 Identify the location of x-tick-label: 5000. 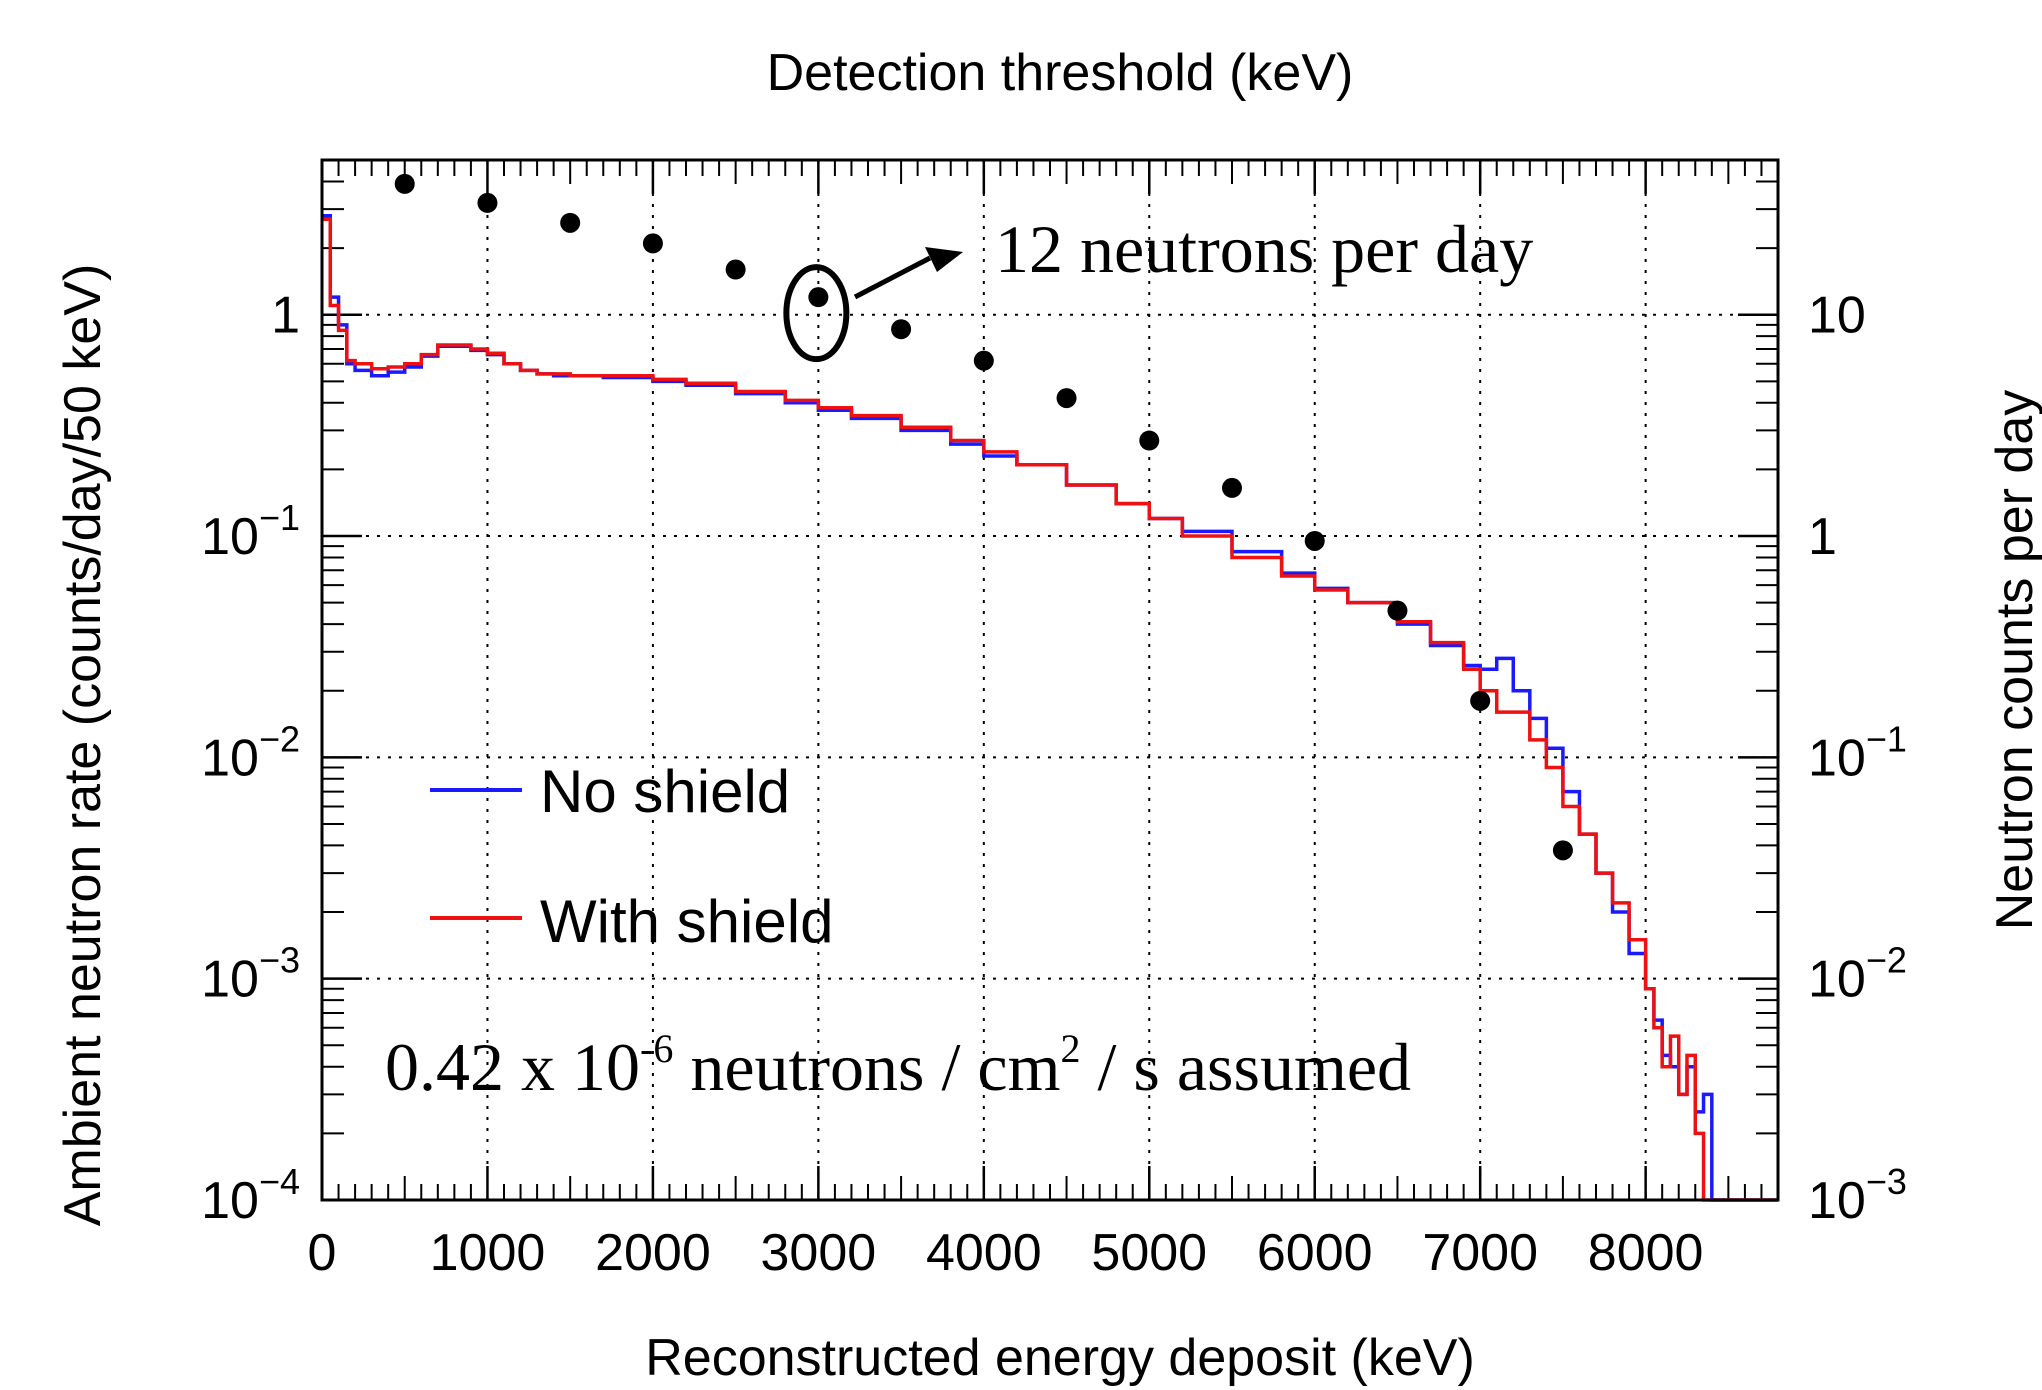
(1149, 1253).